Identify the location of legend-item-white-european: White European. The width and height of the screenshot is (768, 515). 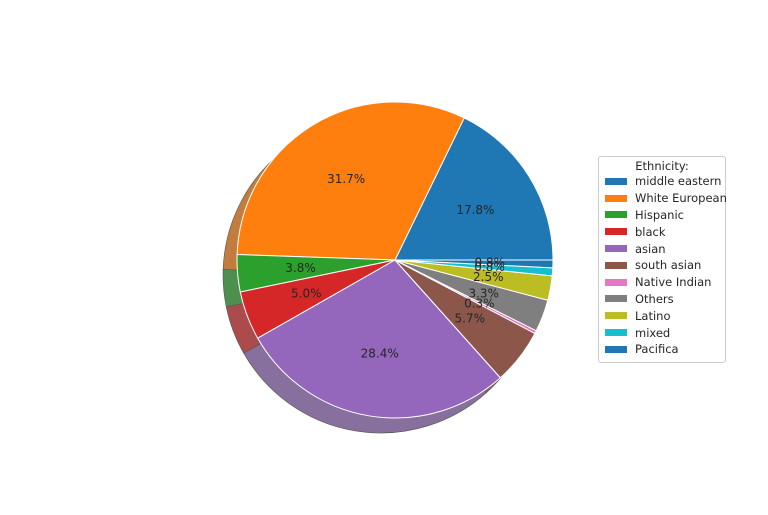
(663, 198).